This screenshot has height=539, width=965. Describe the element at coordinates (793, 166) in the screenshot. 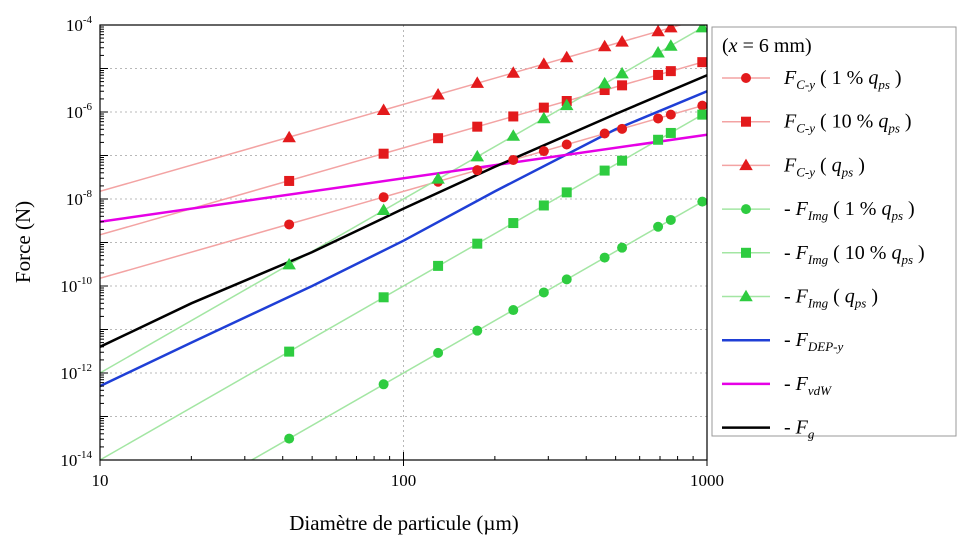

I see `legend-entry-fc_q: FC-y ( qps )` at that location.